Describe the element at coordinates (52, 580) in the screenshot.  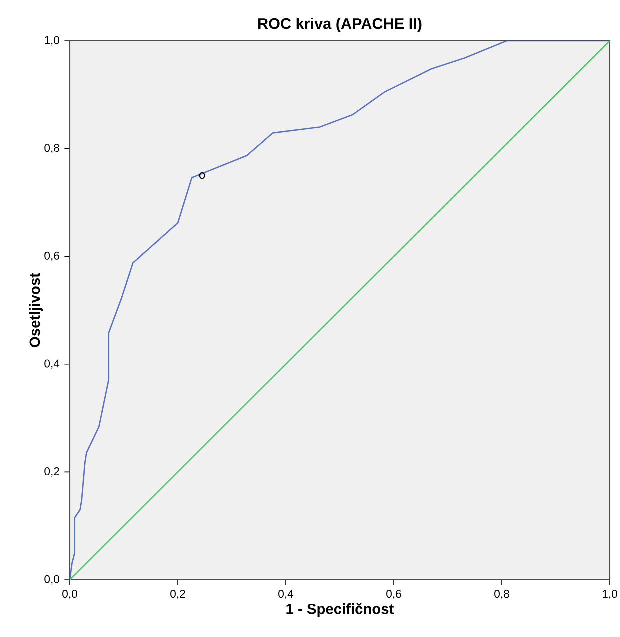
I see `y-tick-label: 0,0` at that location.